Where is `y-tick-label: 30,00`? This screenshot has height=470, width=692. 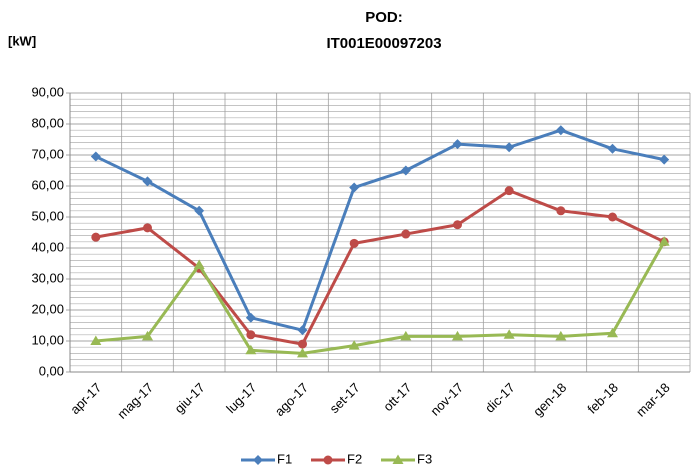
y-tick-label: 30,00 is located at coordinates (47, 277).